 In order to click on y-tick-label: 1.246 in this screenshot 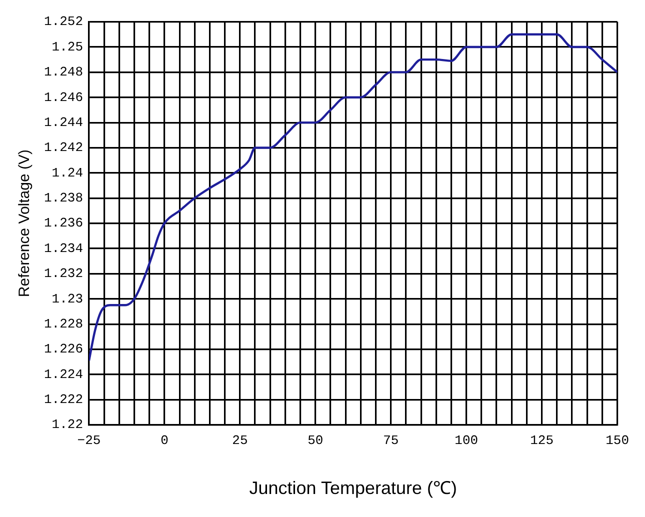, I will do `click(64, 97)`.